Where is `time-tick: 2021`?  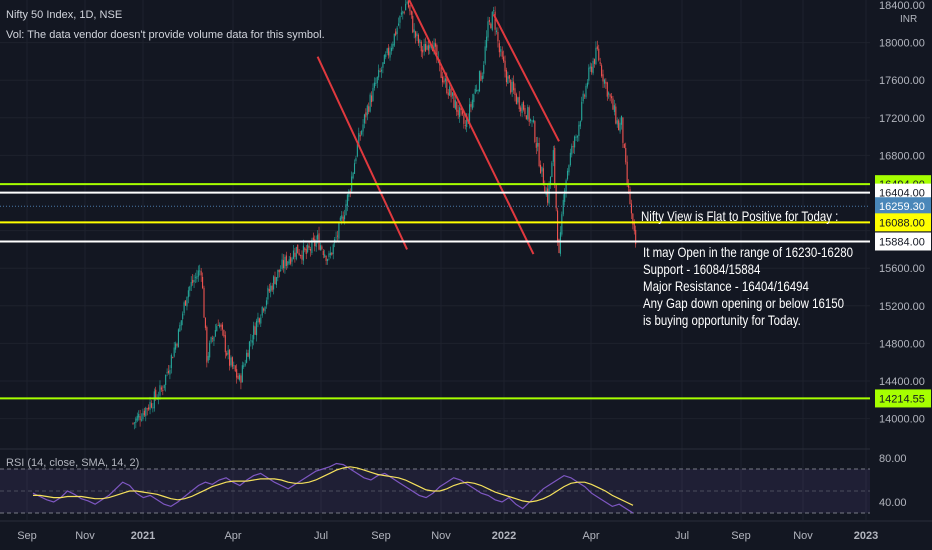 time-tick: 2021 is located at coordinates (143, 536).